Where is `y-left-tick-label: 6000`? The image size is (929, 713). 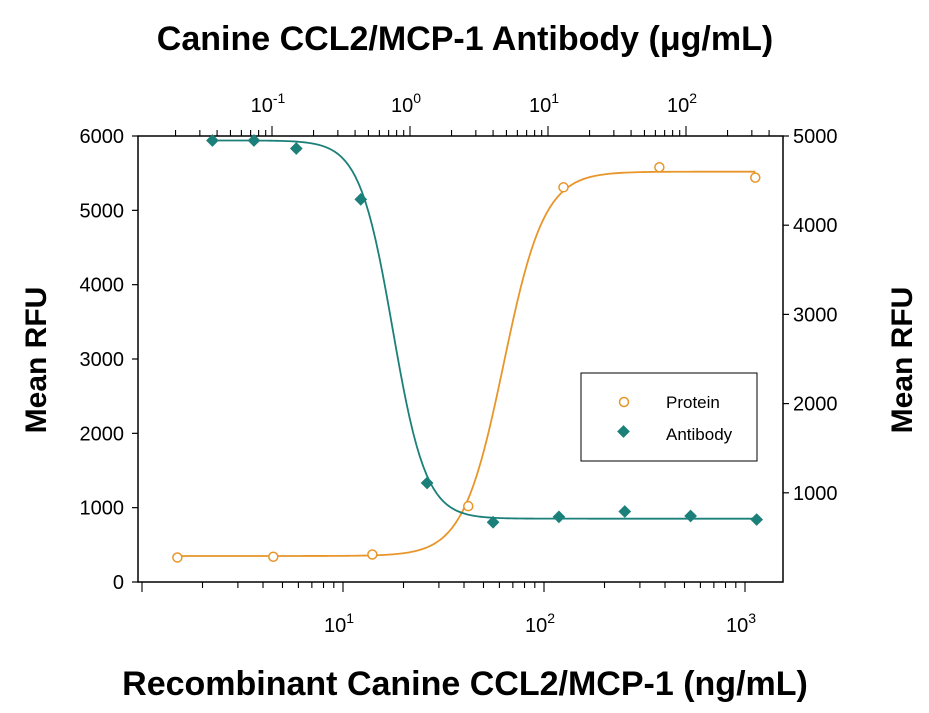 y-left-tick-label: 6000 is located at coordinates (102, 137).